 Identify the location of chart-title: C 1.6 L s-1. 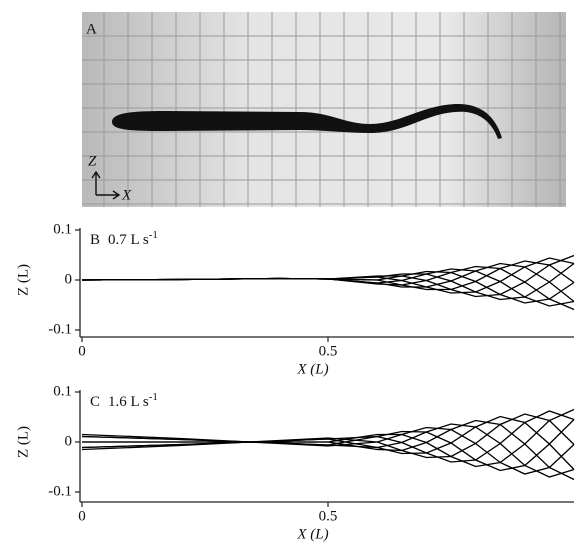
(124, 401).